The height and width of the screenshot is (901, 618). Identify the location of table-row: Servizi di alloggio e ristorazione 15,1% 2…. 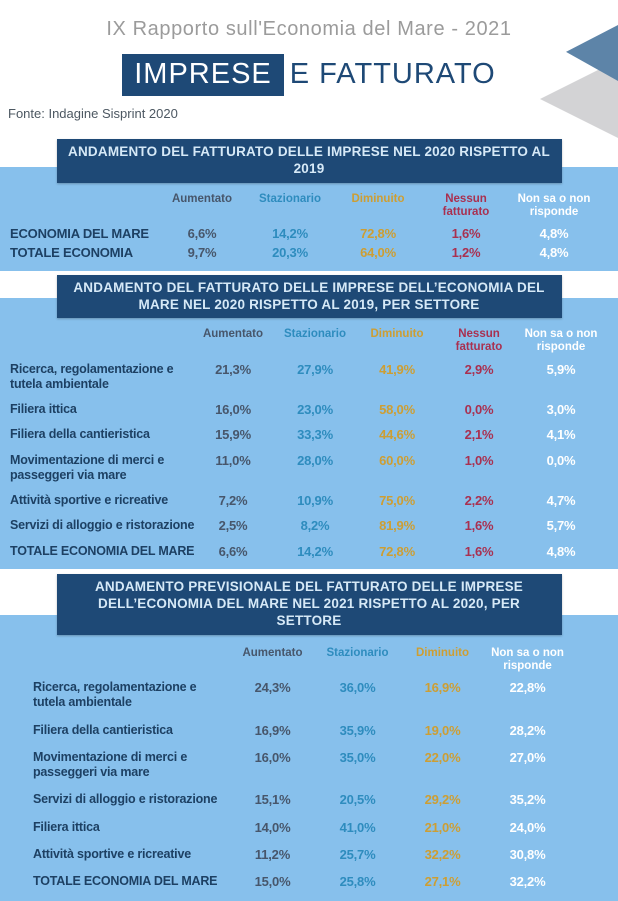
(309, 799).